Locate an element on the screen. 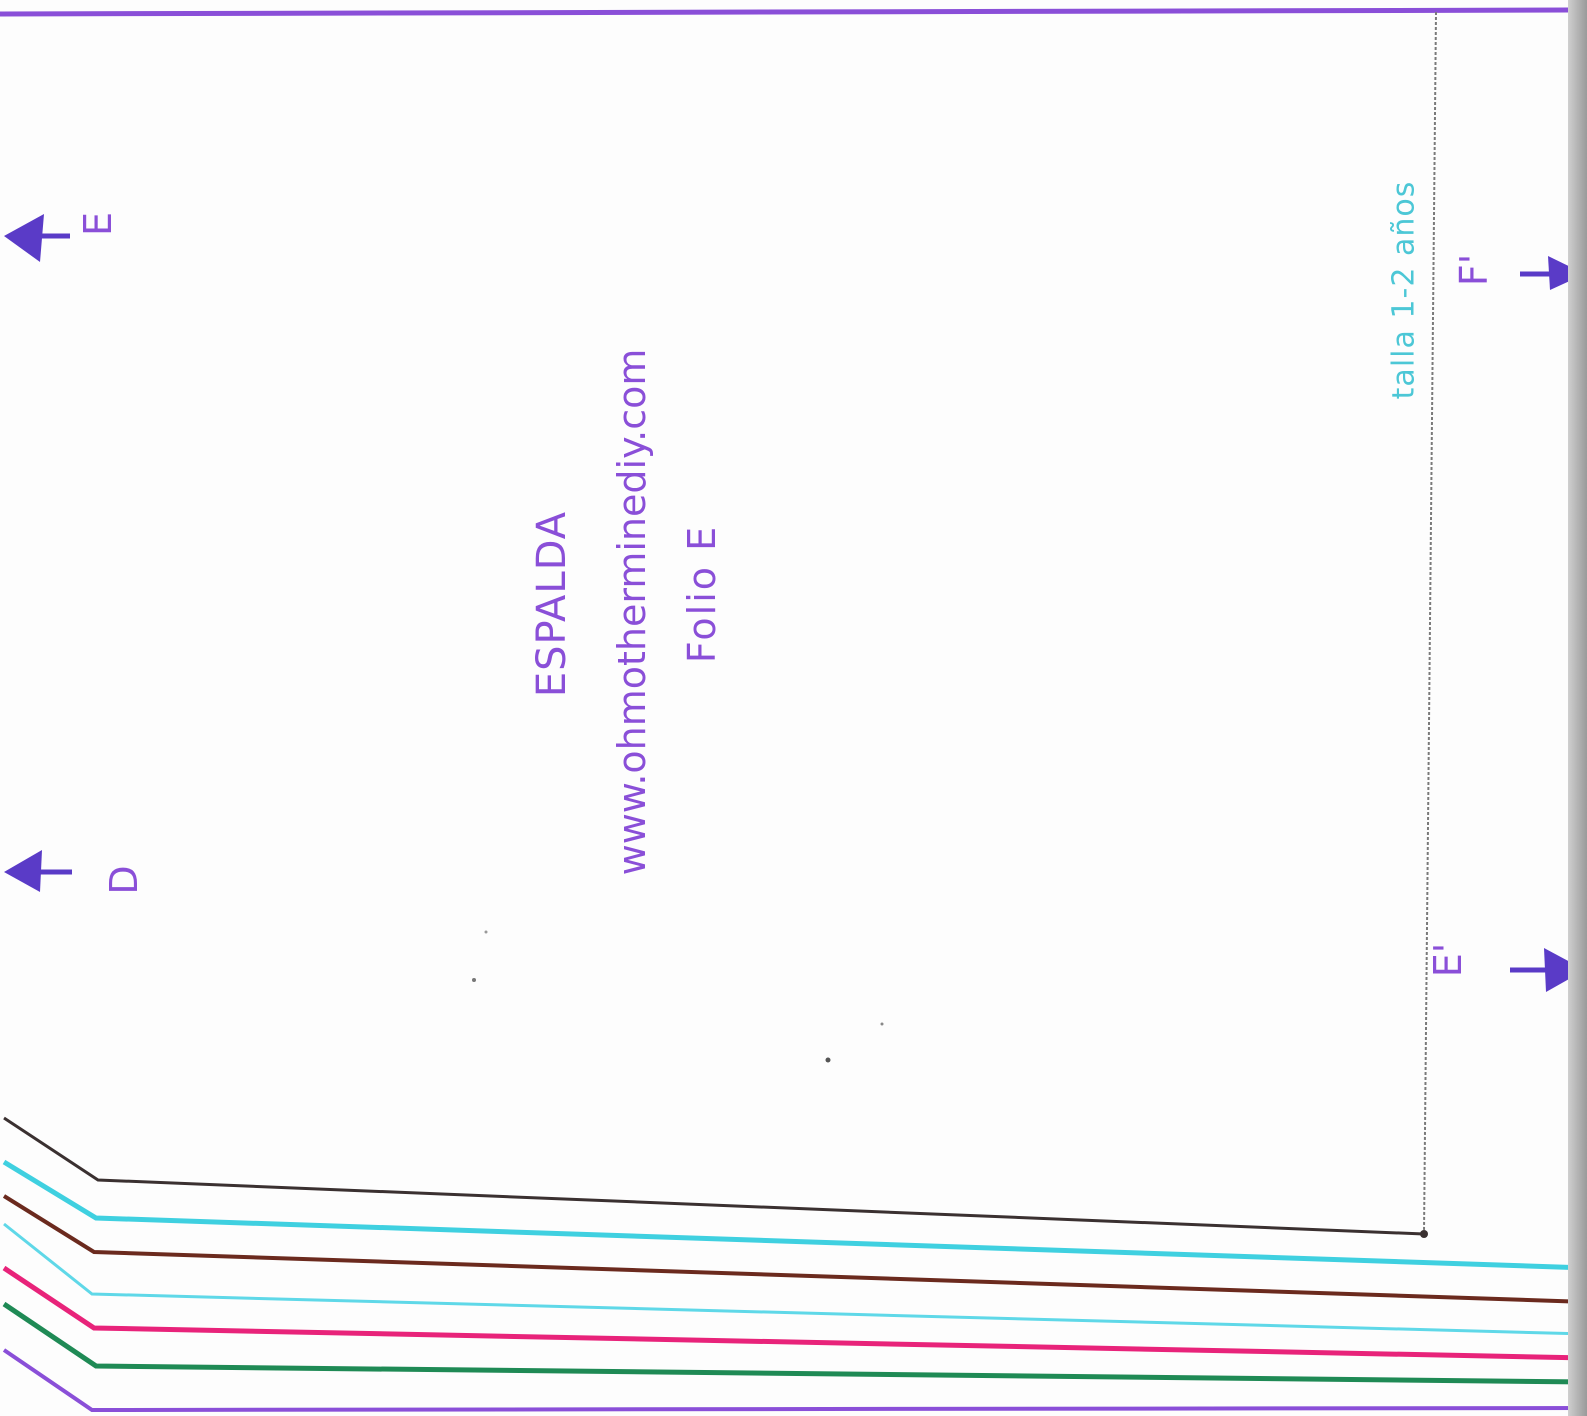 This screenshot has width=1587, height=1416. top-edge-line is located at coordinates (785, 12).